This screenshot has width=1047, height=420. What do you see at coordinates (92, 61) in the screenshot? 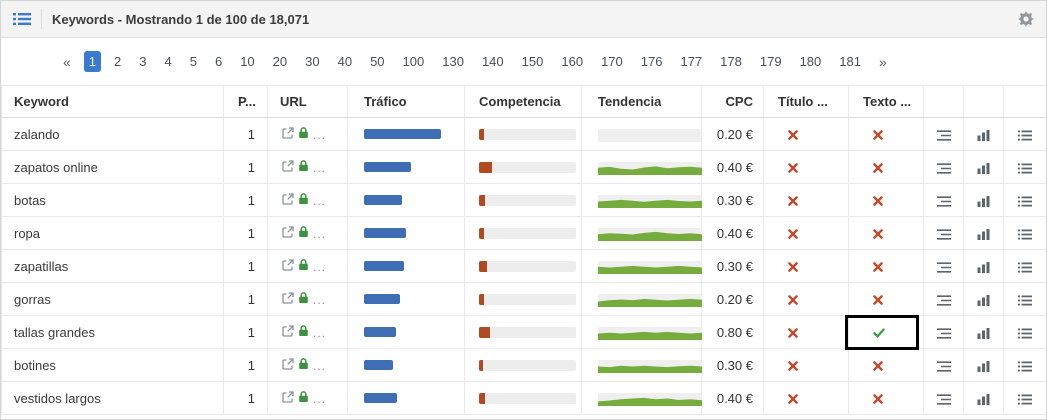
I see `pagination-page-1: 1` at bounding box center [92, 61].